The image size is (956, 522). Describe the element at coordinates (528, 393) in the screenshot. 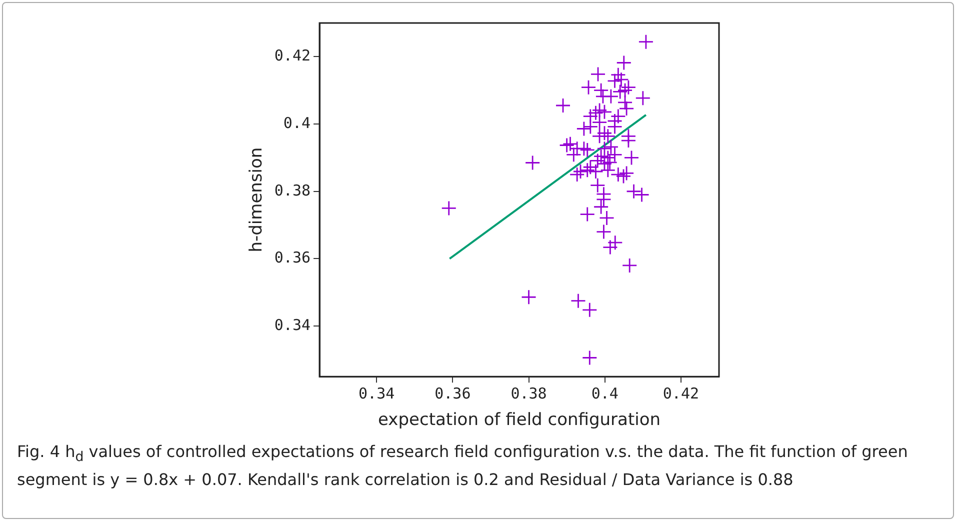

I see `x-tick-label: 0.38` at that location.